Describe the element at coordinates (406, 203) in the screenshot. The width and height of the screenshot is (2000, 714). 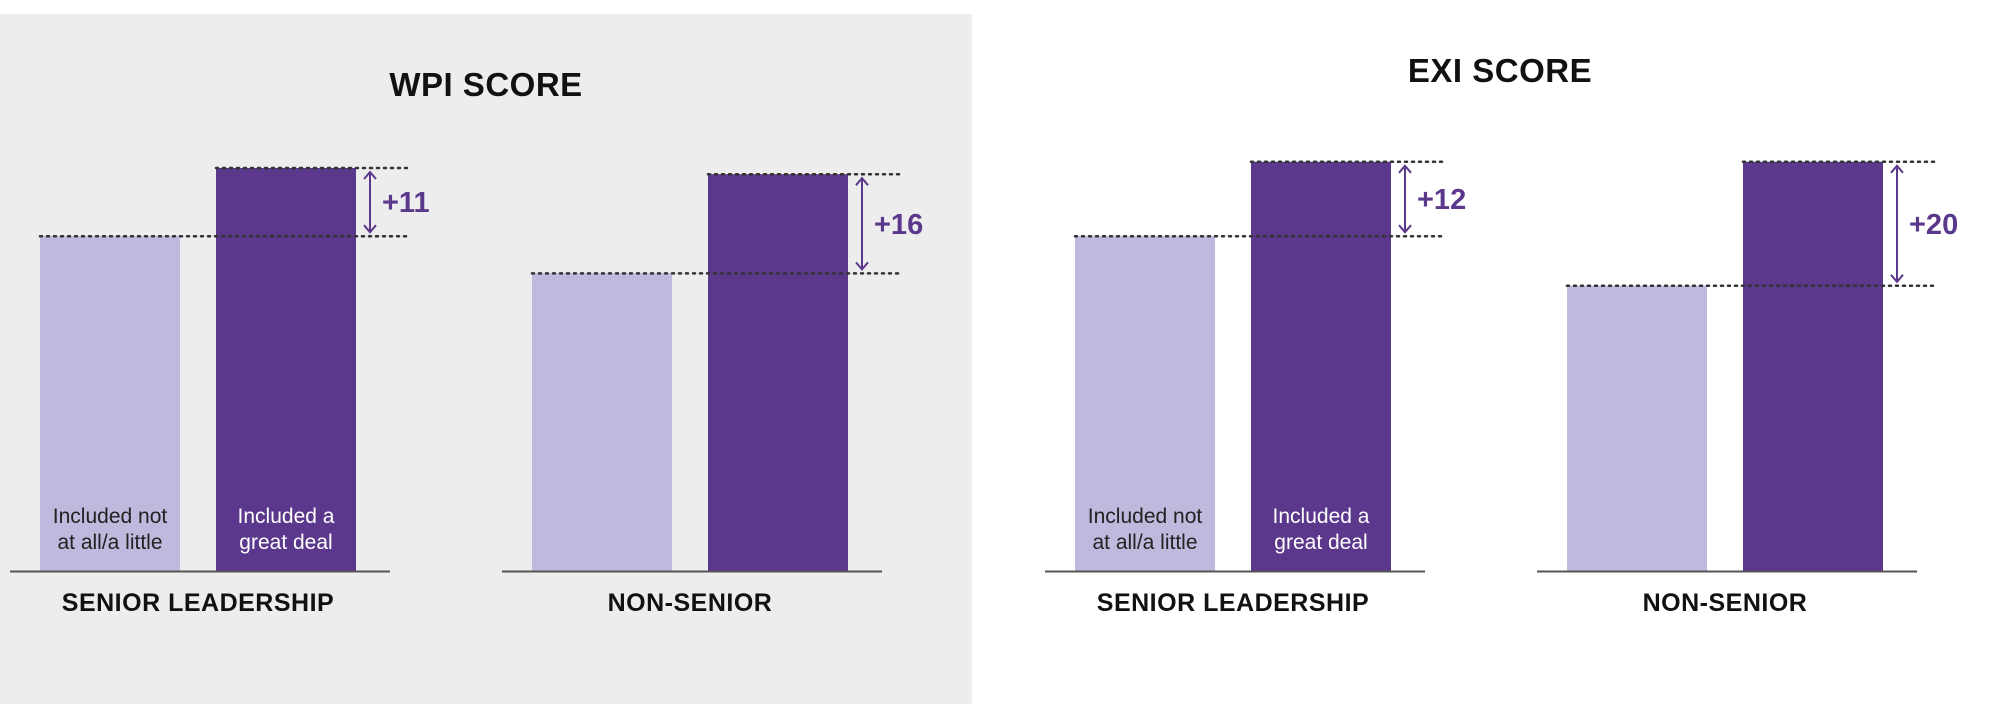
I see `difference-label: +11` at that location.